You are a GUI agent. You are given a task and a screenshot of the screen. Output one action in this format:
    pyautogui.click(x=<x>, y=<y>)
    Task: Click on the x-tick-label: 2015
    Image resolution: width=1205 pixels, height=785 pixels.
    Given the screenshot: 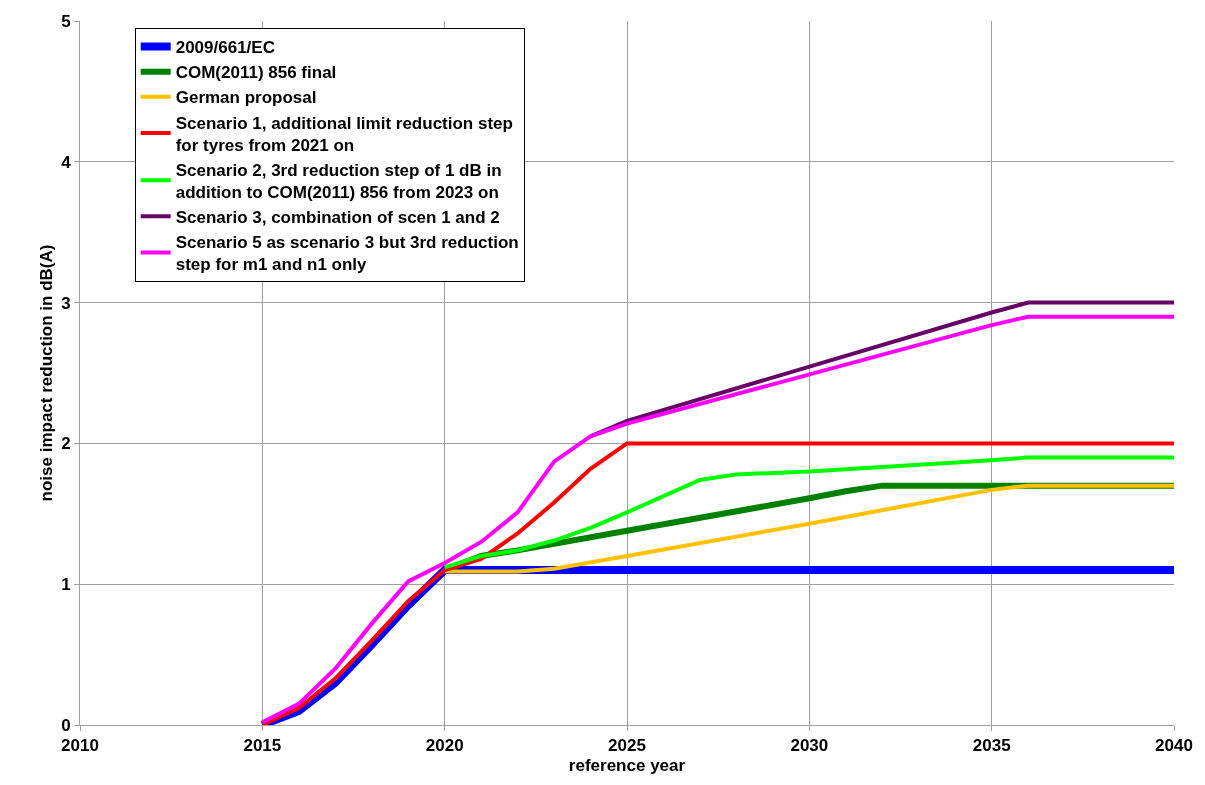 What is the action you would take?
    pyautogui.click(x=262, y=746)
    